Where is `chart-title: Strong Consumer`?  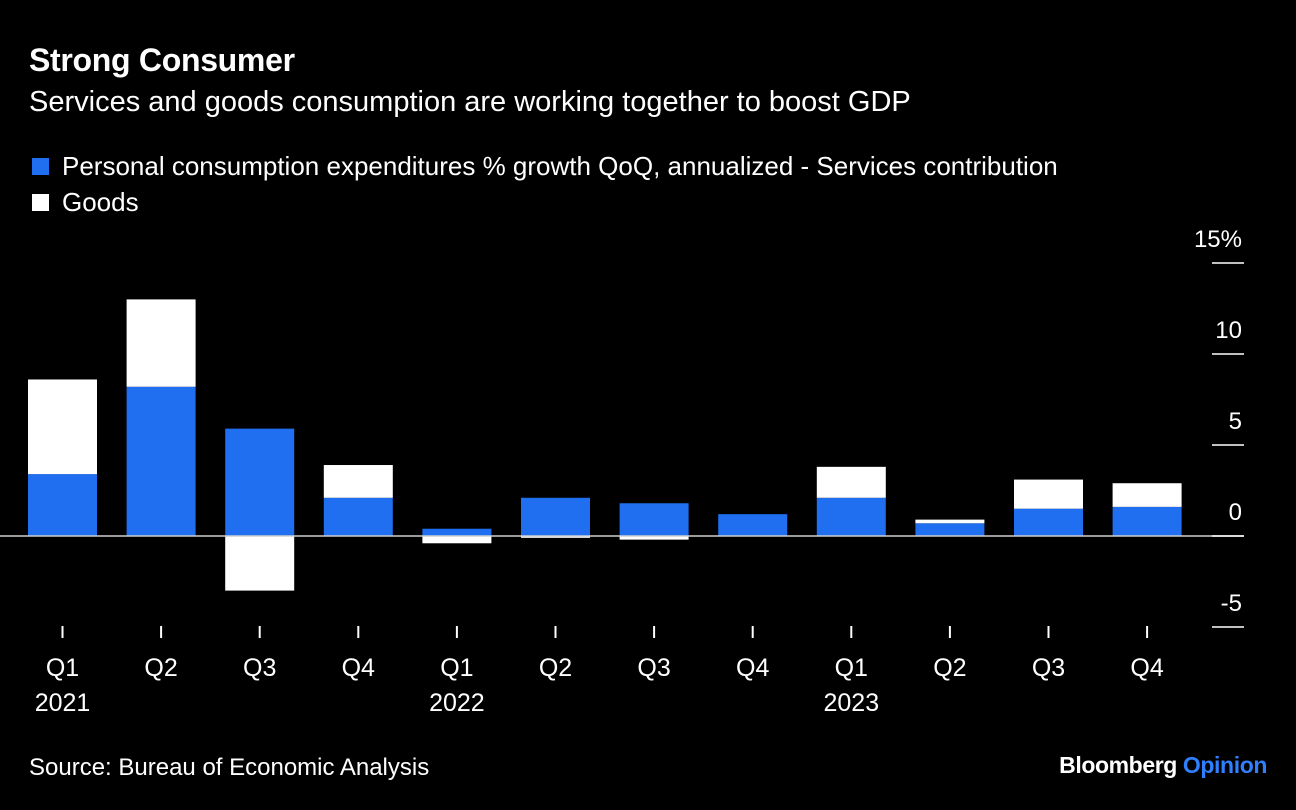
chart-title: Strong Consumer is located at coordinates (162, 60).